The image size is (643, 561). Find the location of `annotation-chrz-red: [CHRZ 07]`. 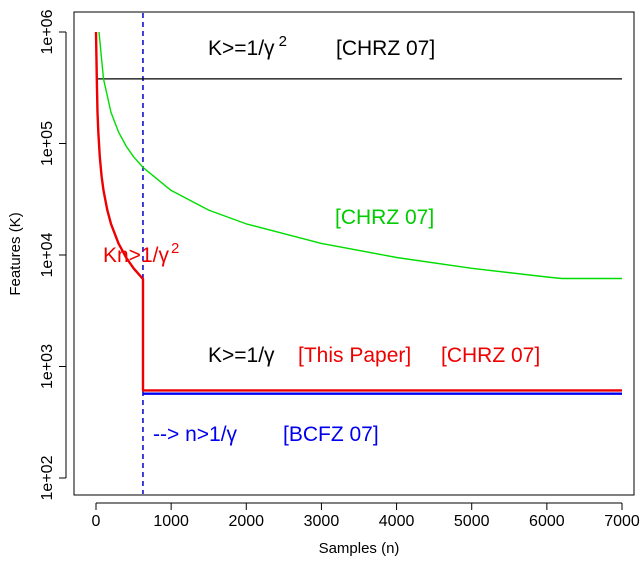

annotation-chrz-red: [CHRZ 07] is located at coordinates (490, 355).